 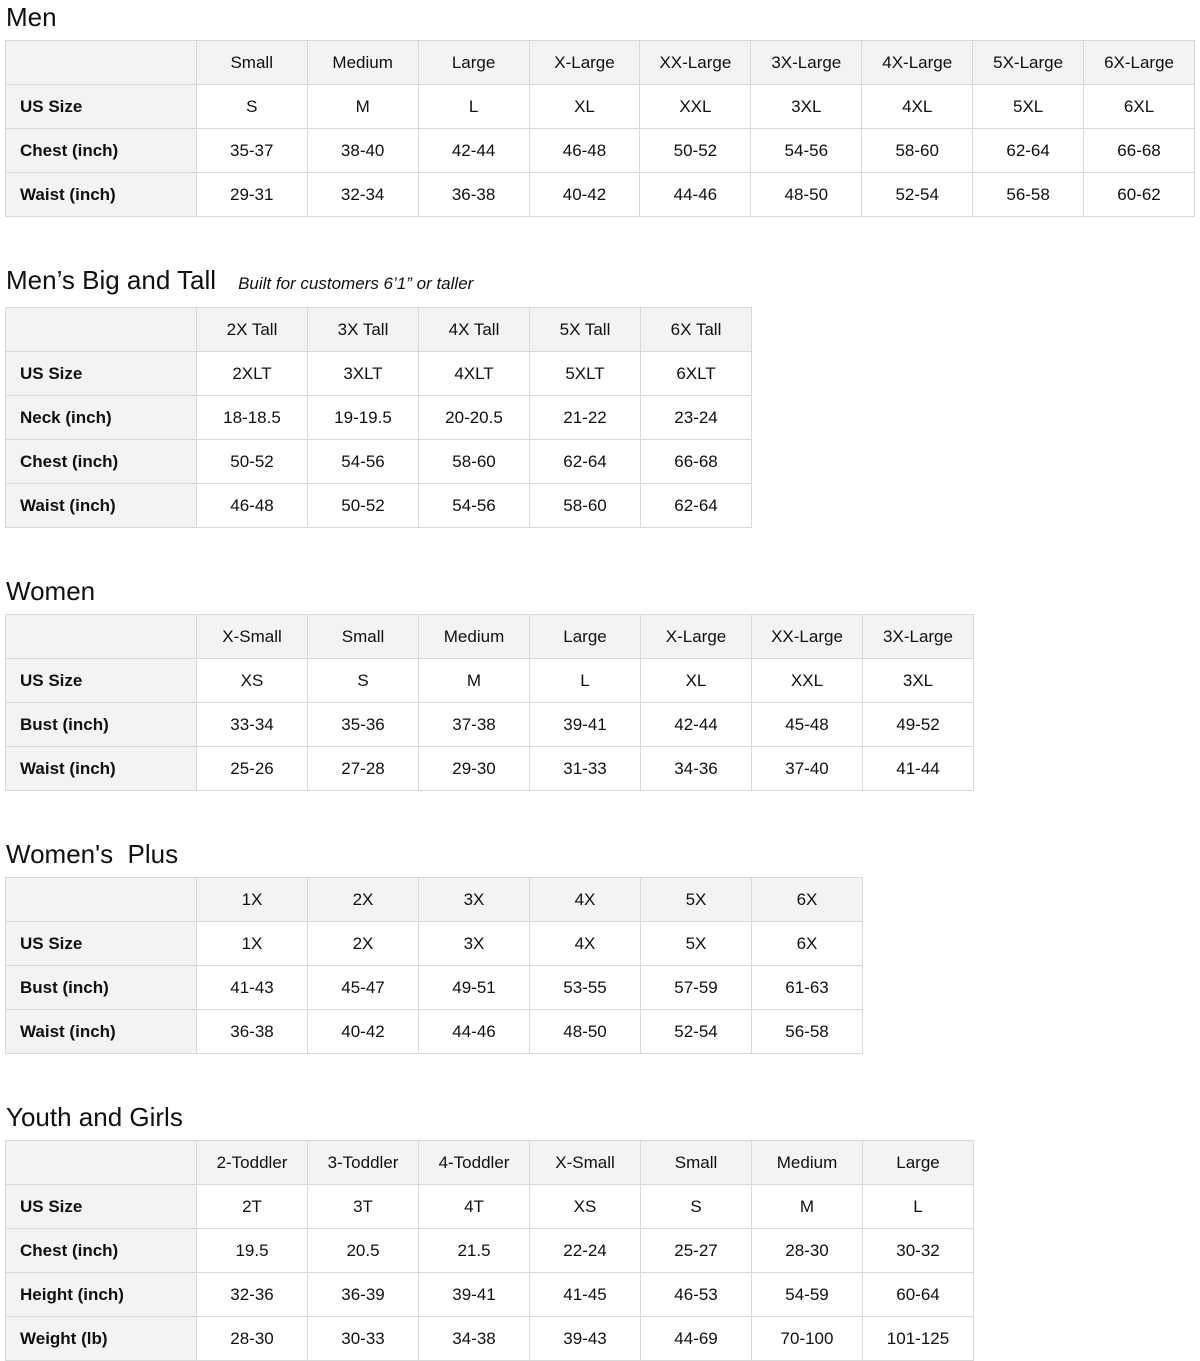 What do you see at coordinates (94, 1117) in the screenshot?
I see `section-title-text: Youth and Girls` at bounding box center [94, 1117].